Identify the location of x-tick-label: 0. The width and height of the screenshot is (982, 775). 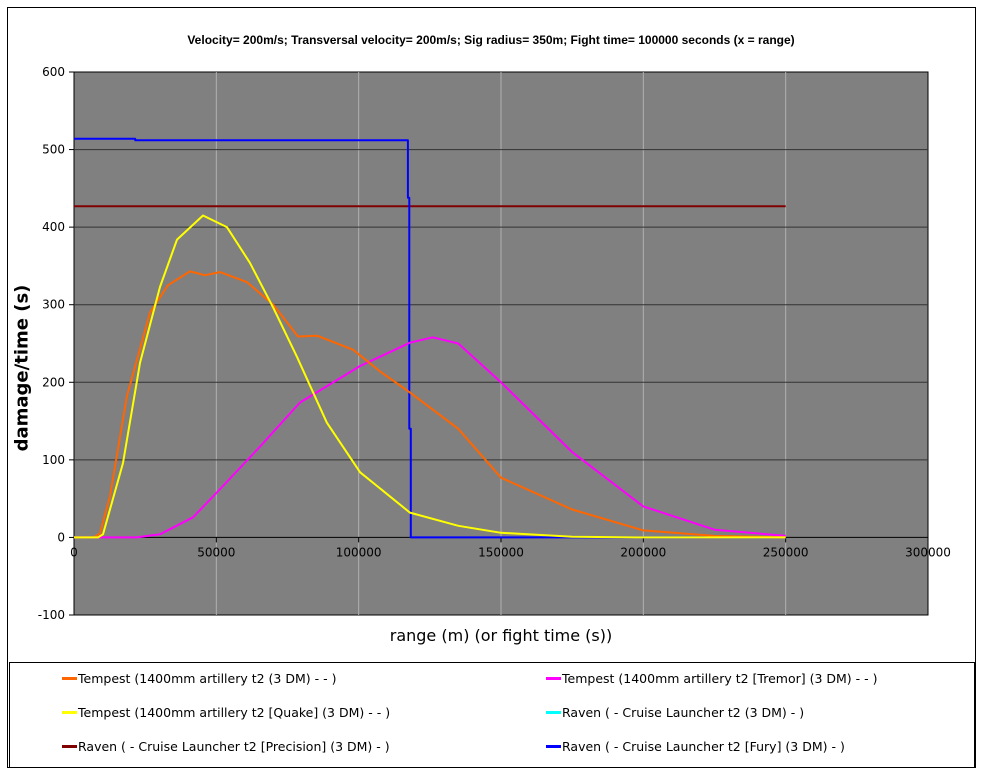
(74, 552).